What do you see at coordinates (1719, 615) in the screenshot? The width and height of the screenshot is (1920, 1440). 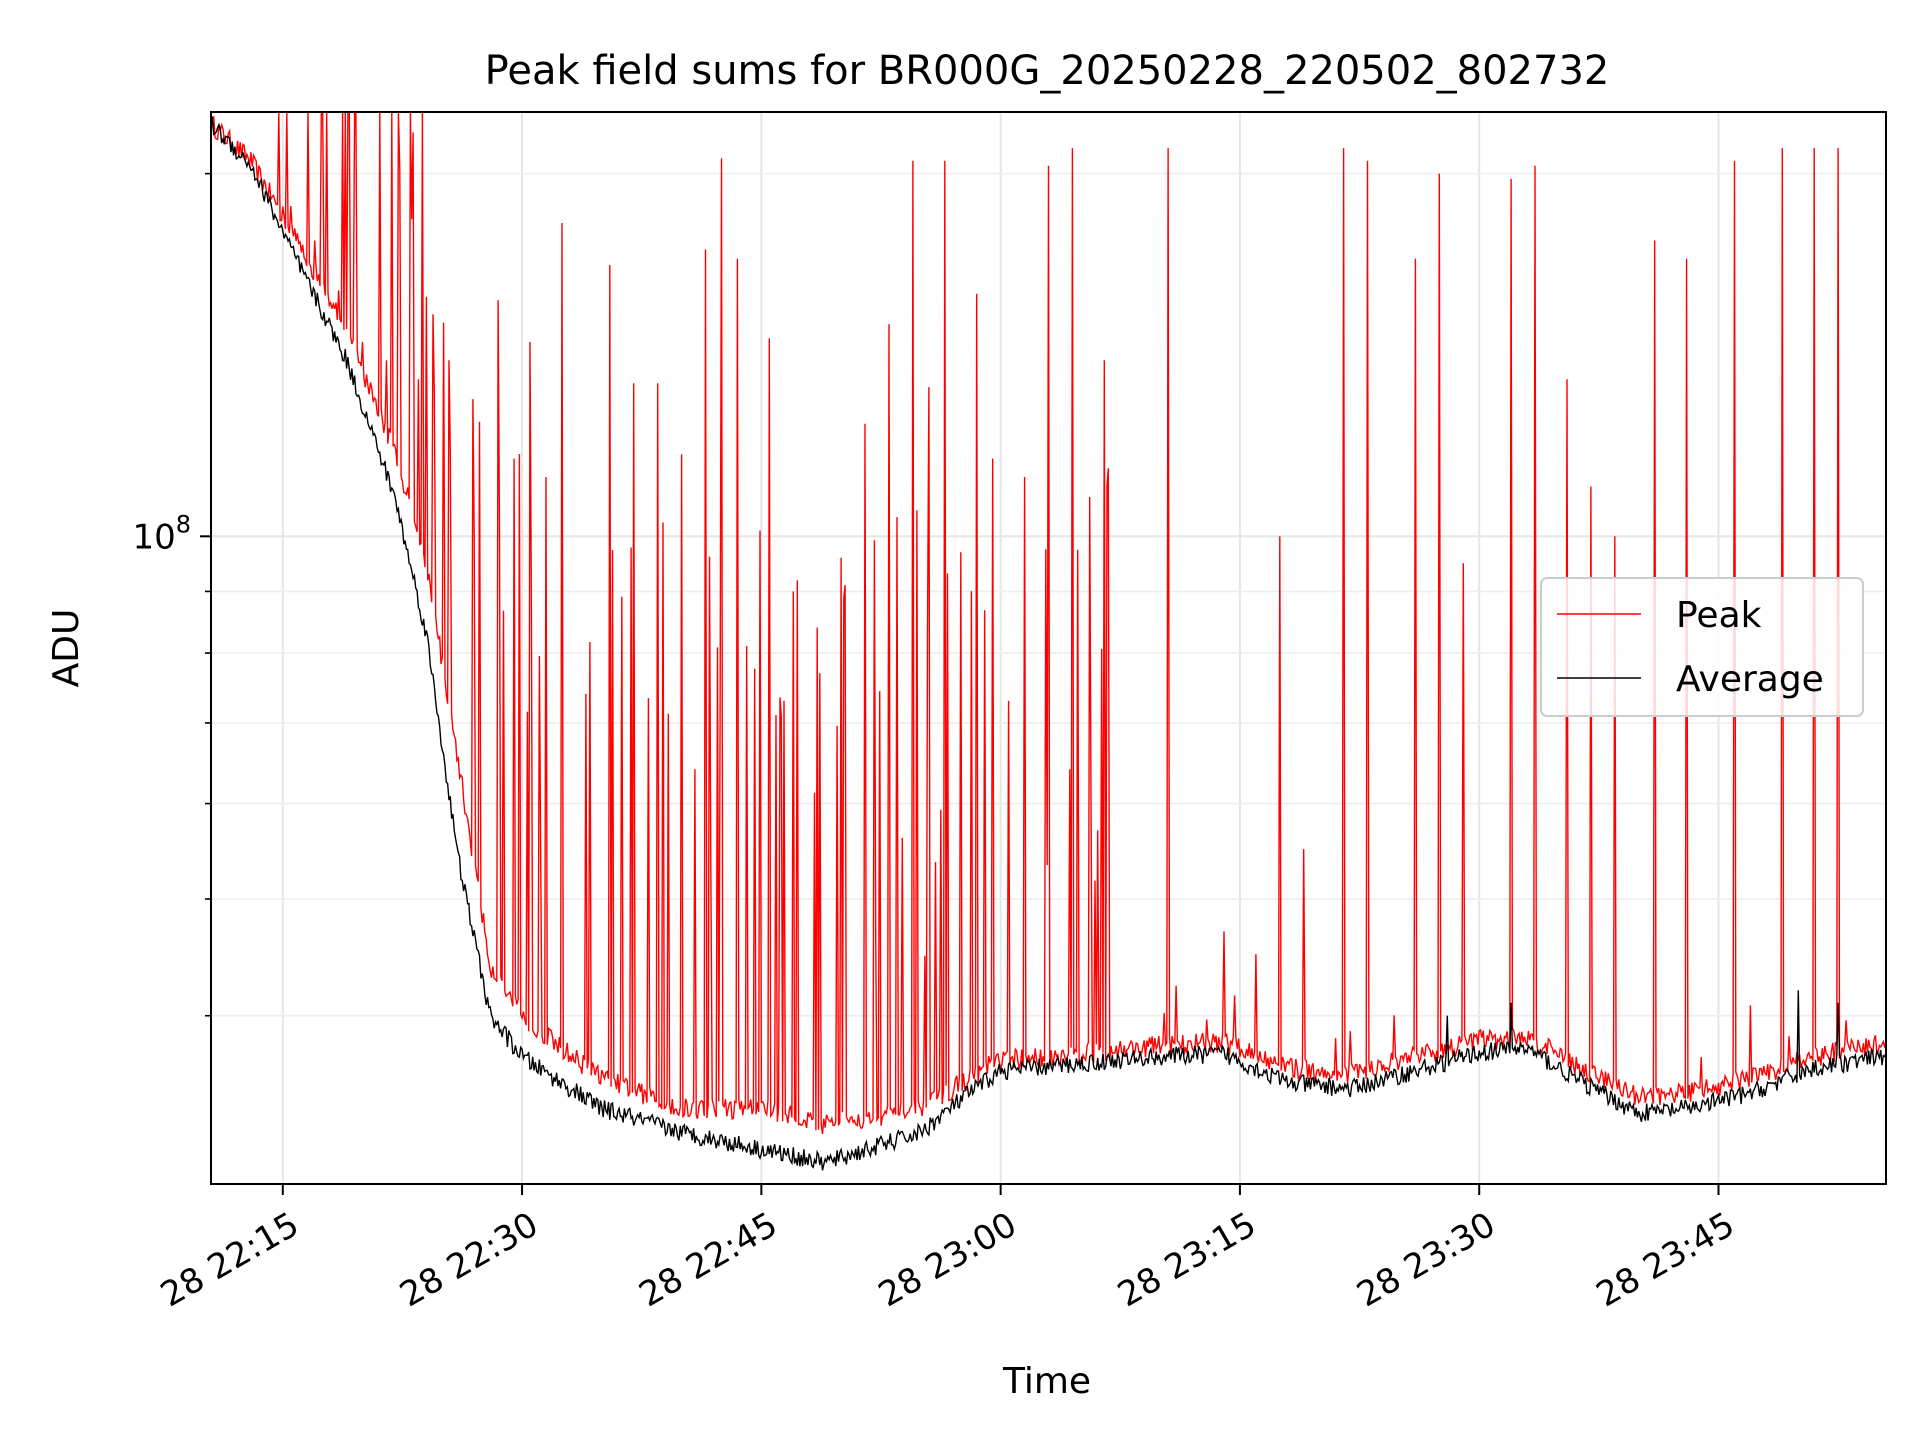 I see `legend-label-peak: Peak` at bounding box center [1719, 615].